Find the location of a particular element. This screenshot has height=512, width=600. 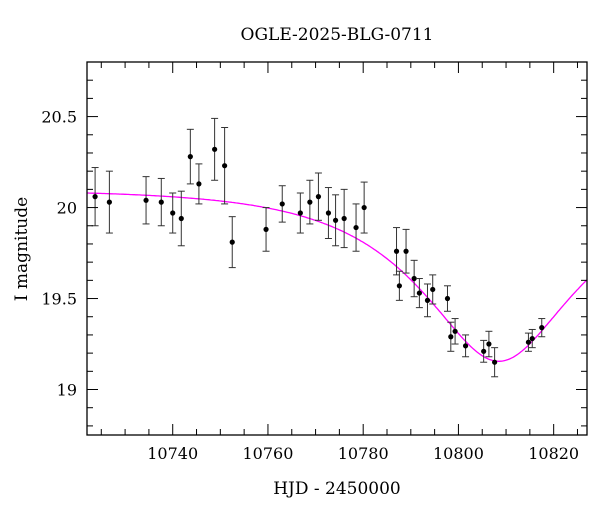

x-axis-label: HJD - 2450000 is located at coordinates (337, 489).